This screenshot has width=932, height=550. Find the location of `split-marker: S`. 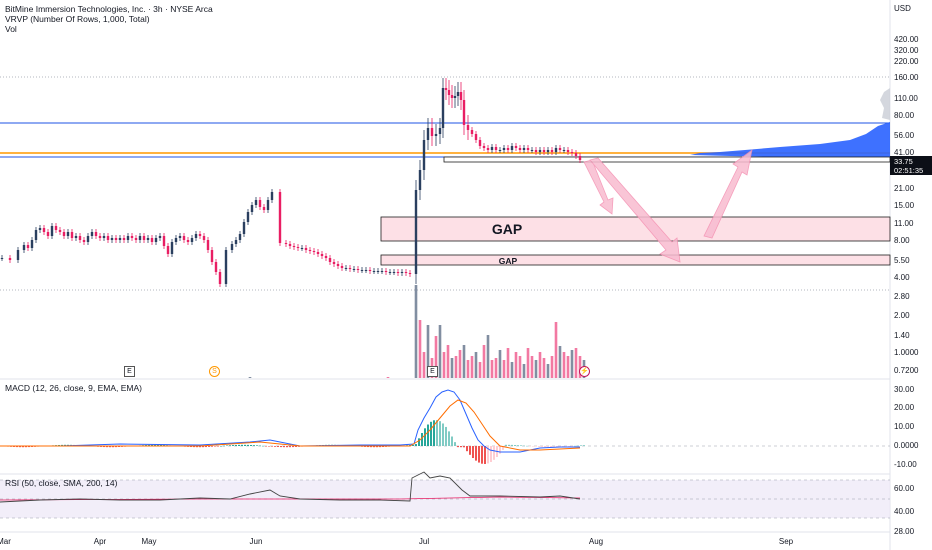

split-marker: S is located at coordinates (214, 371).